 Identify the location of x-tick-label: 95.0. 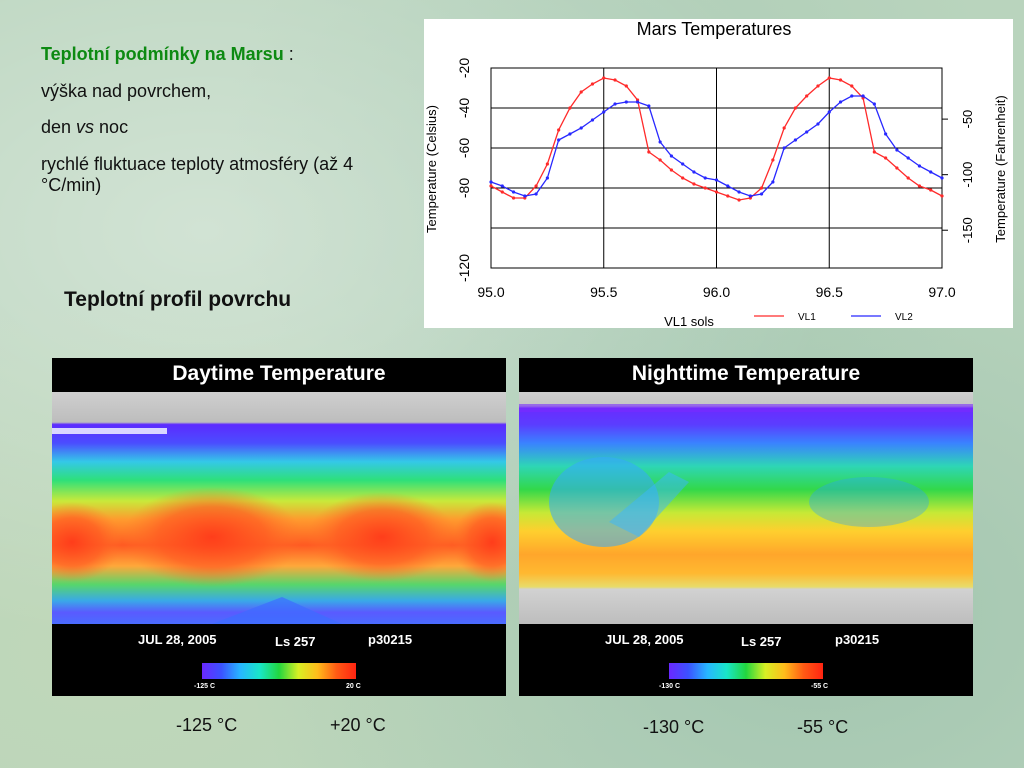
(490, 292).